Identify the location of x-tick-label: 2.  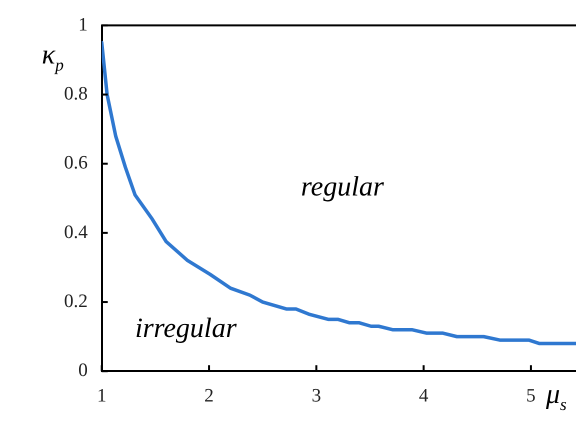
(209, 396).